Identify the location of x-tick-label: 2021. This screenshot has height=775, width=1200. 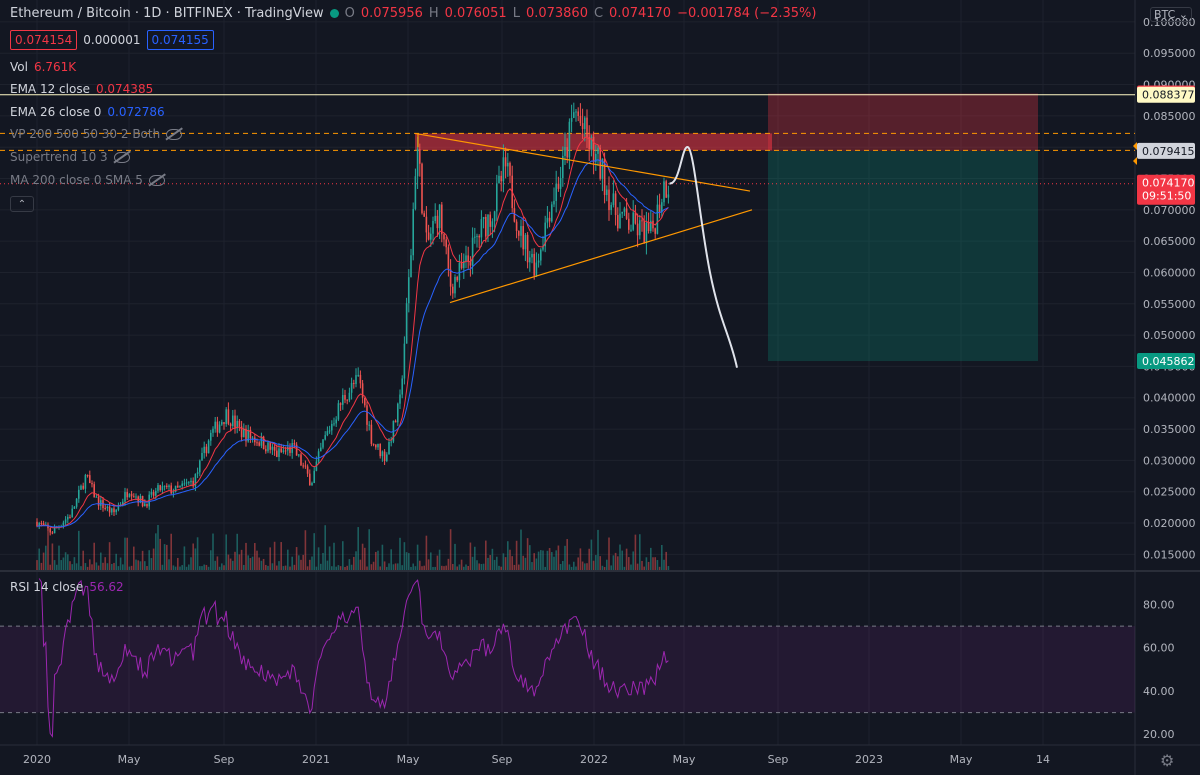
(316, 759).